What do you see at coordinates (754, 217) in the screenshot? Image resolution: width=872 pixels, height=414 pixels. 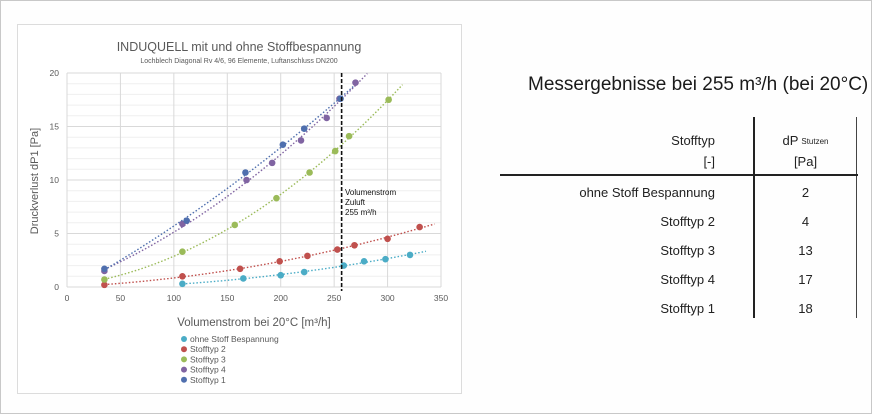 I see `table-divider-vertical` at bounding box center [754, 217].